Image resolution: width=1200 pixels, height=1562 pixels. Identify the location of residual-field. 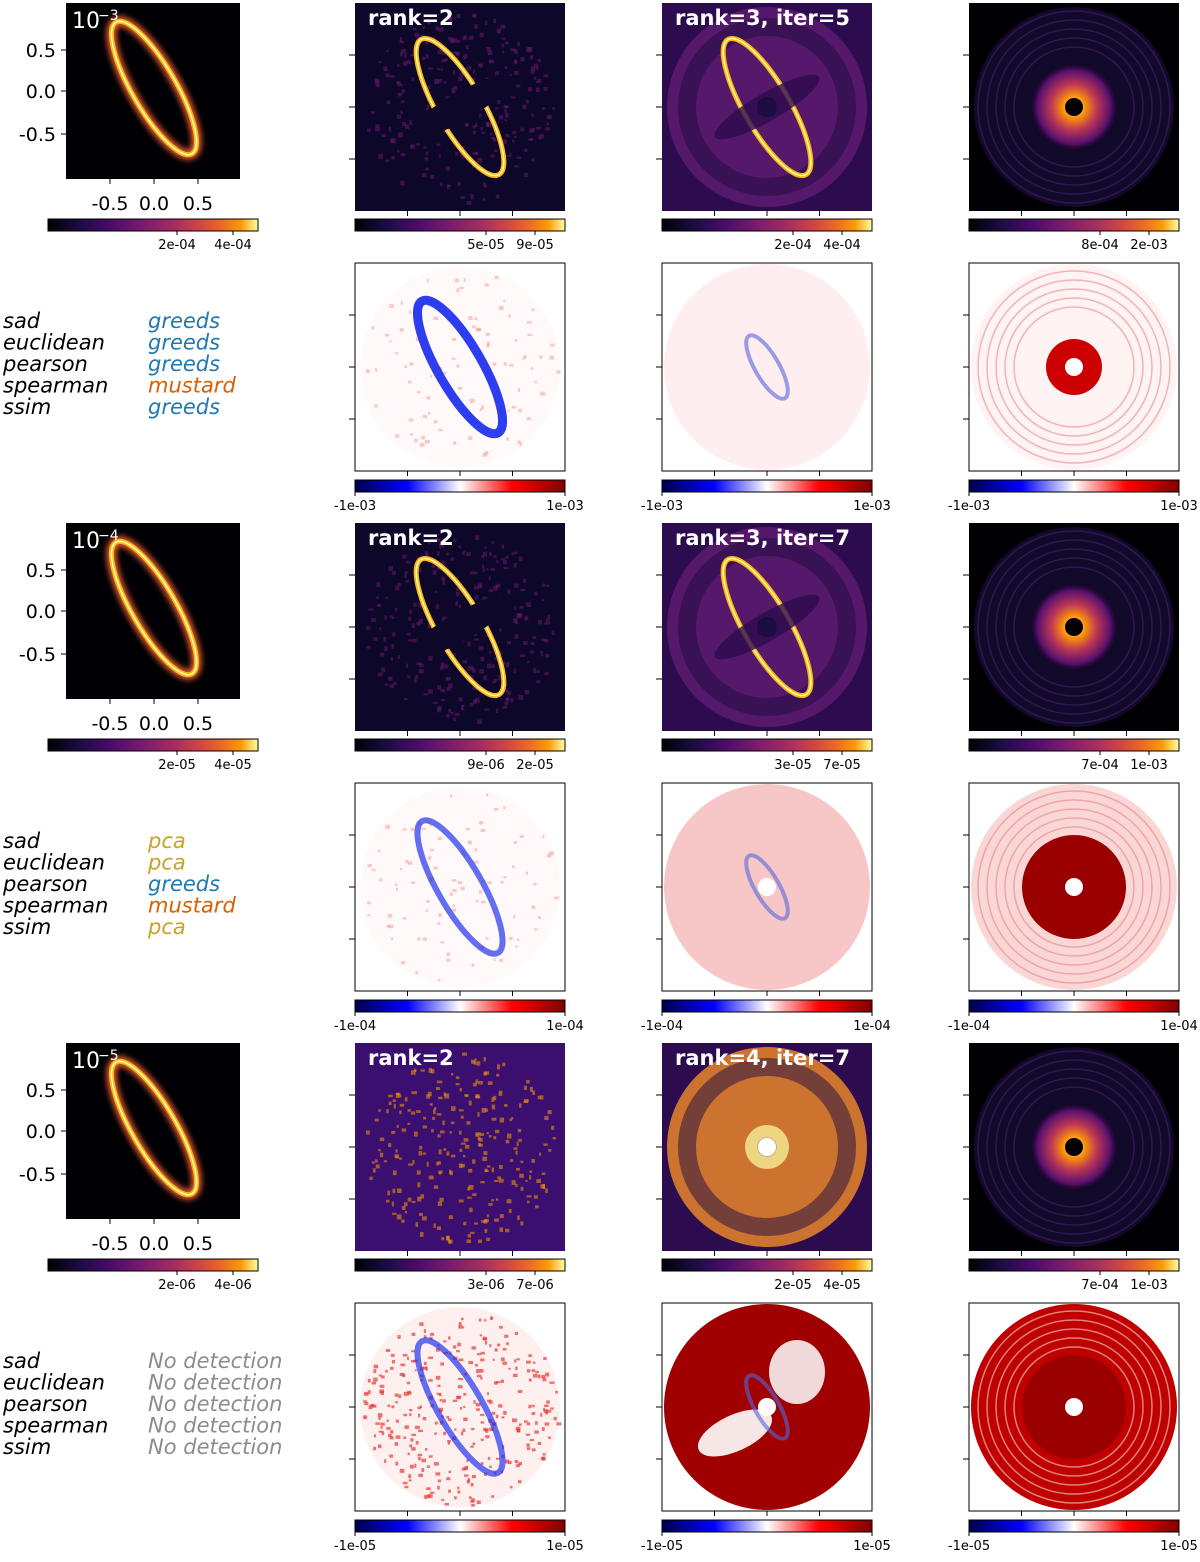
(767, 367).